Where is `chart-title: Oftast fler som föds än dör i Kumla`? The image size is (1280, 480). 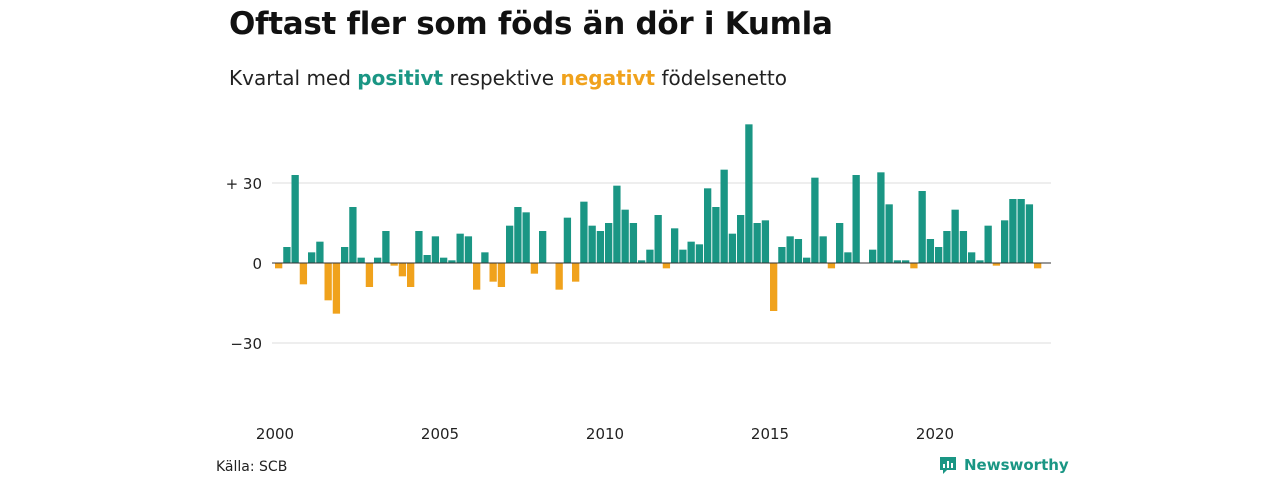 chart-title: Oftast fler som föds än dör i Kumla is located at coordinates (531, 24).